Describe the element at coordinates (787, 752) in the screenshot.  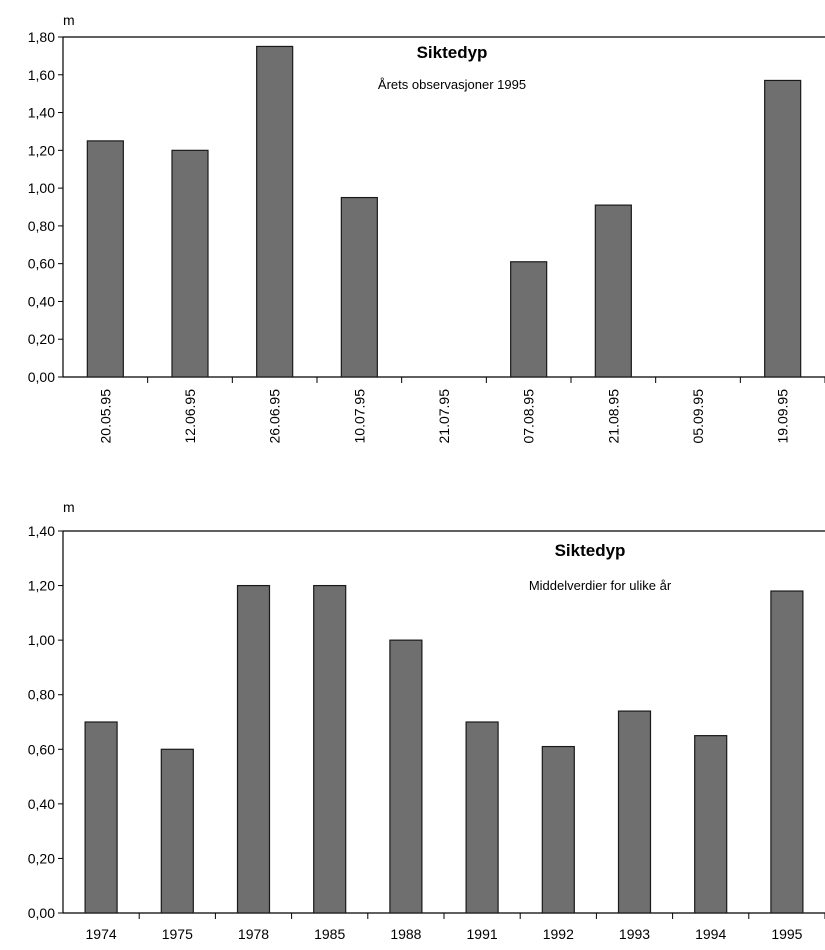
I see `bar-1995` at that location.